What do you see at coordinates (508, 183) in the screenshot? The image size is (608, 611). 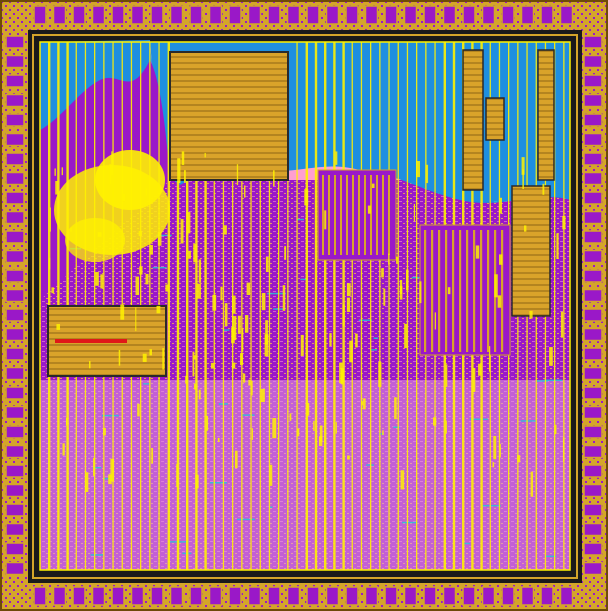 I see `macro-column-right` at bounding box center [508, 183].